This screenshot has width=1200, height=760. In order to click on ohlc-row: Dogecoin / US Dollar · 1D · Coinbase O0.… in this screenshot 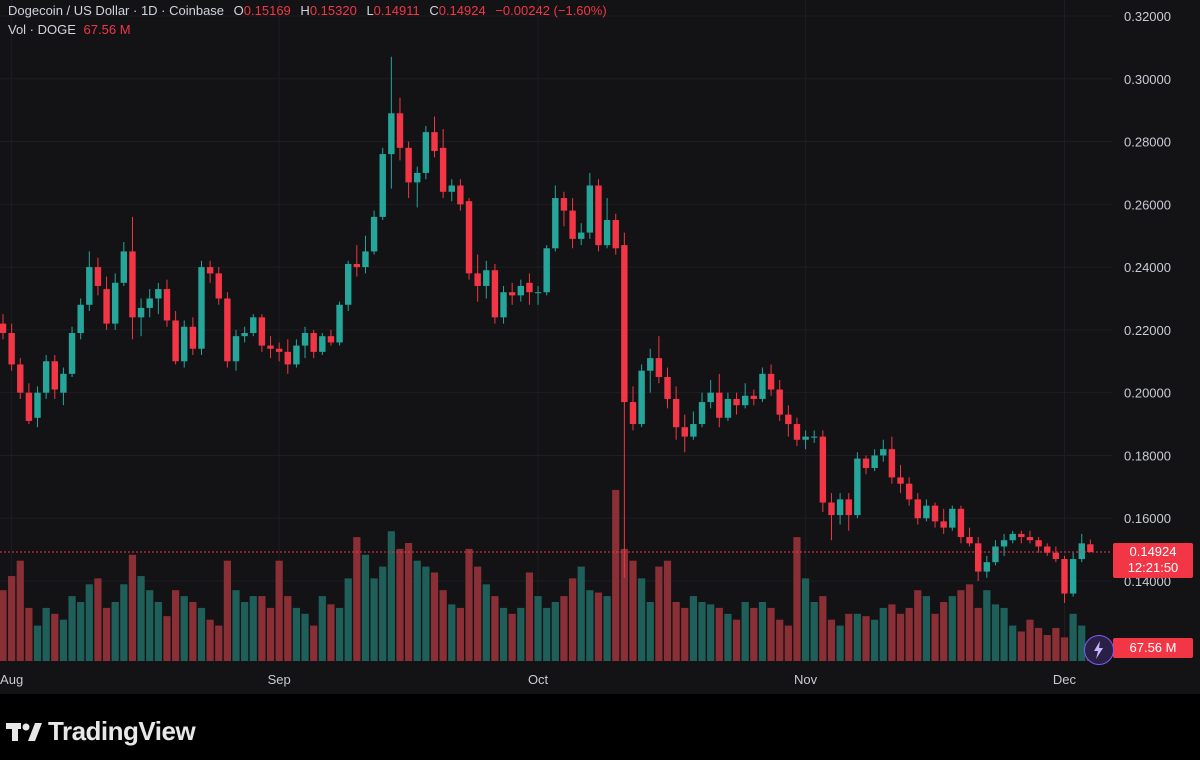, I will do `click(307, 12)`.